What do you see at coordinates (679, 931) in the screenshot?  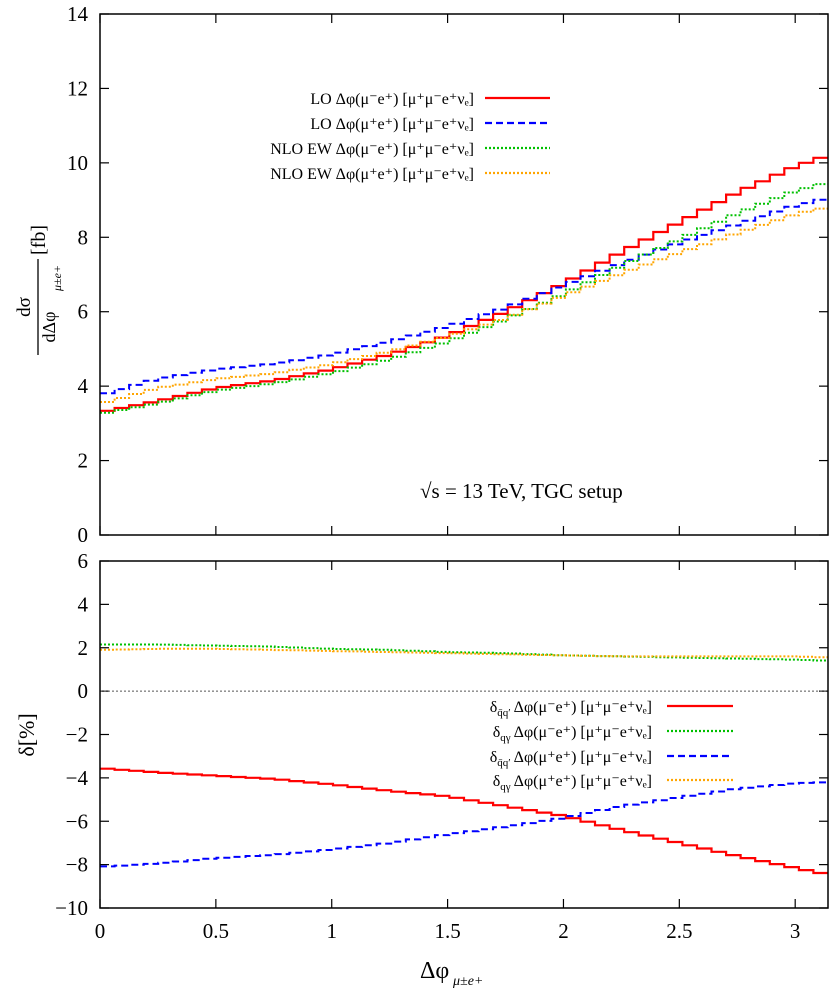 I see `x-tick-label: 2.5` at bounding box center [679, 931].